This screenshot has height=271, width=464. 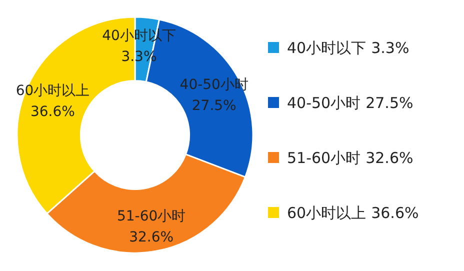 I want to click on text: 36.6%, so click(x=395, y=213).